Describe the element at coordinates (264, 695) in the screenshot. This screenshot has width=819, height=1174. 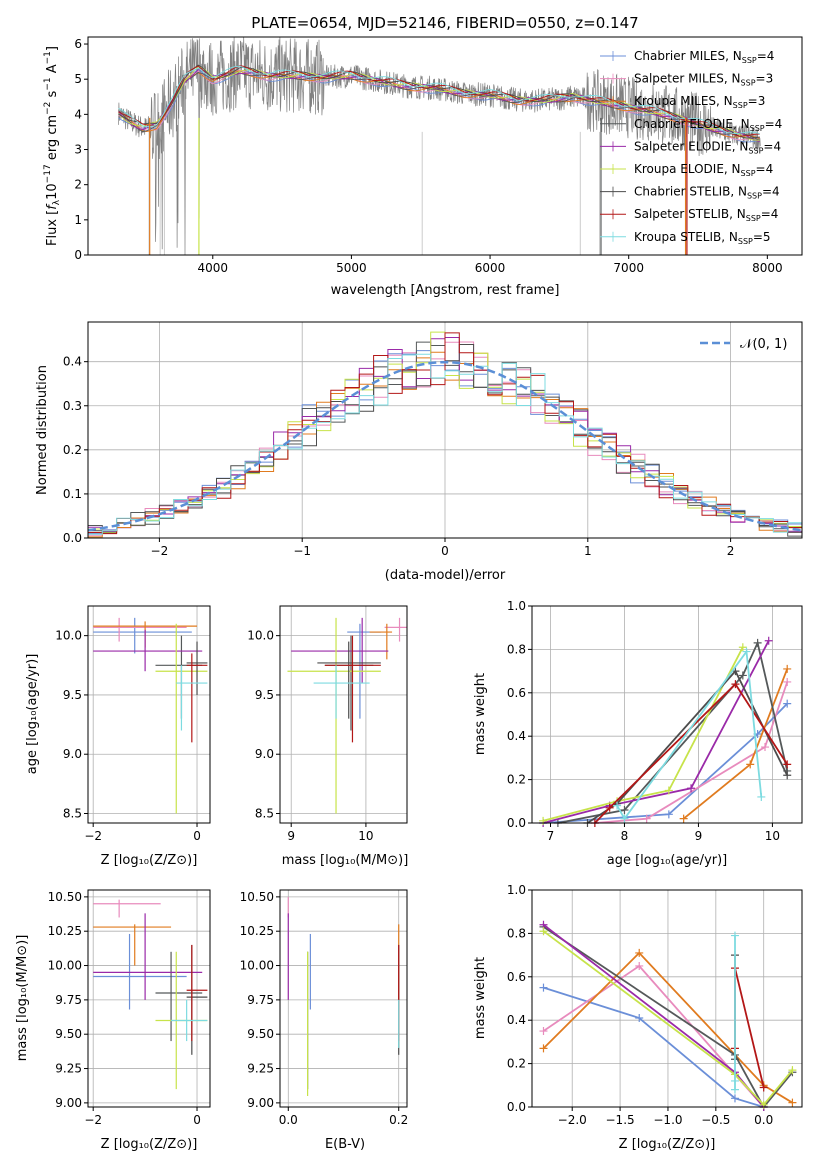
I see `age_vs_mass-ytick-label: 9.5` at that location.